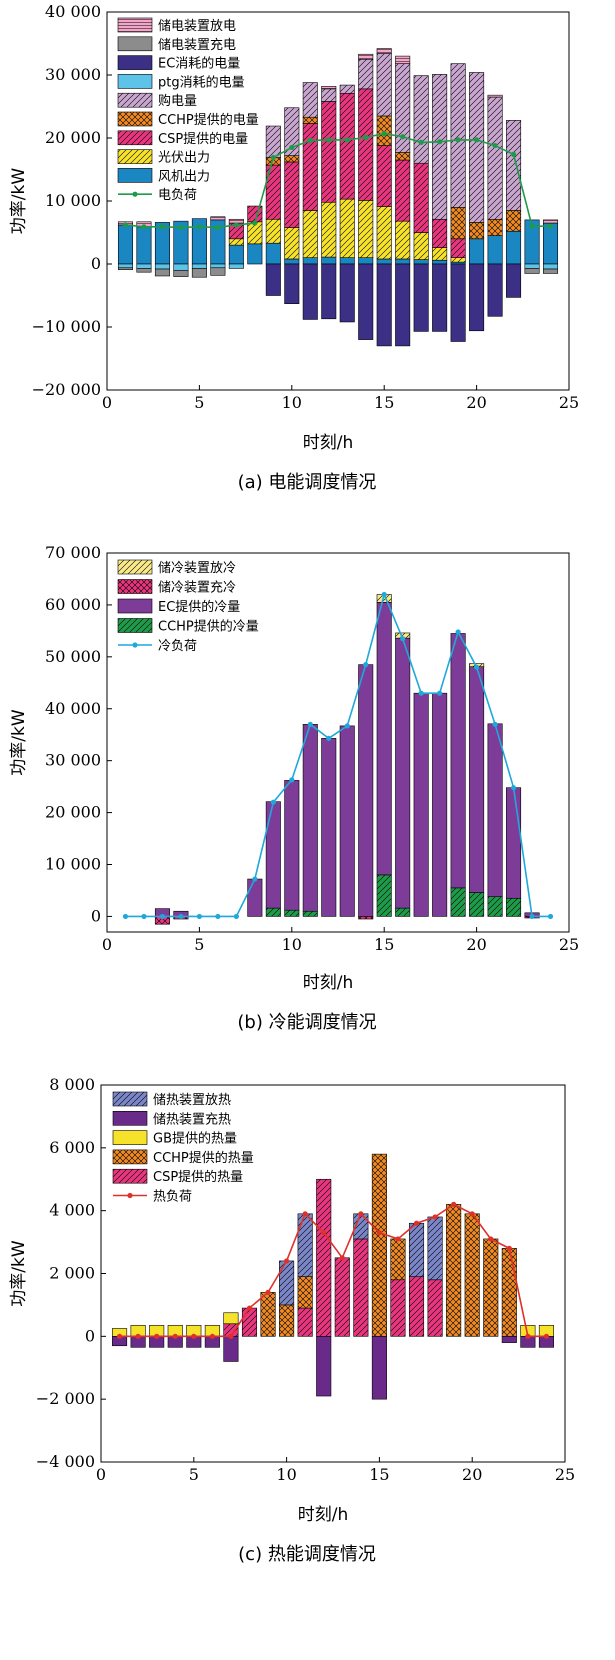  I want to click on y-tick-label: −4 000, so click(65, 1461).